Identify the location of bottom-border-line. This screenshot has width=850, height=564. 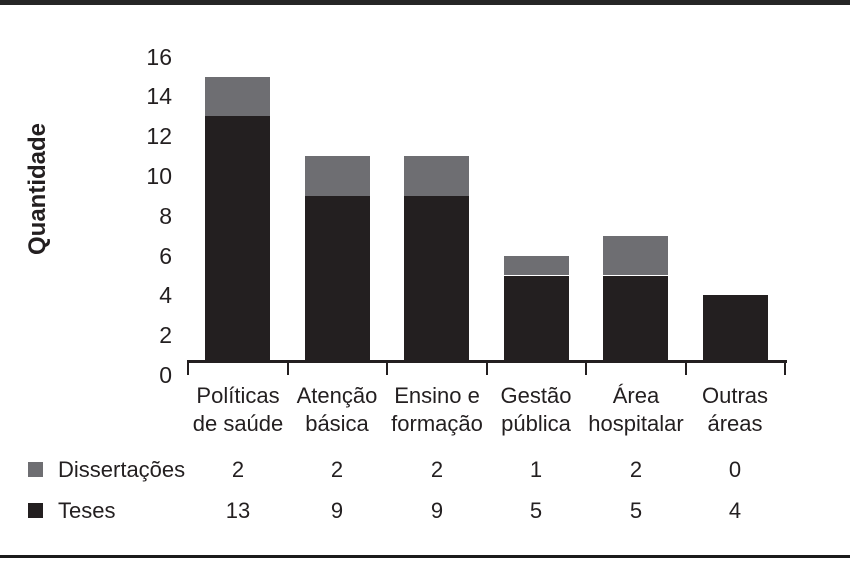
(425, 556).